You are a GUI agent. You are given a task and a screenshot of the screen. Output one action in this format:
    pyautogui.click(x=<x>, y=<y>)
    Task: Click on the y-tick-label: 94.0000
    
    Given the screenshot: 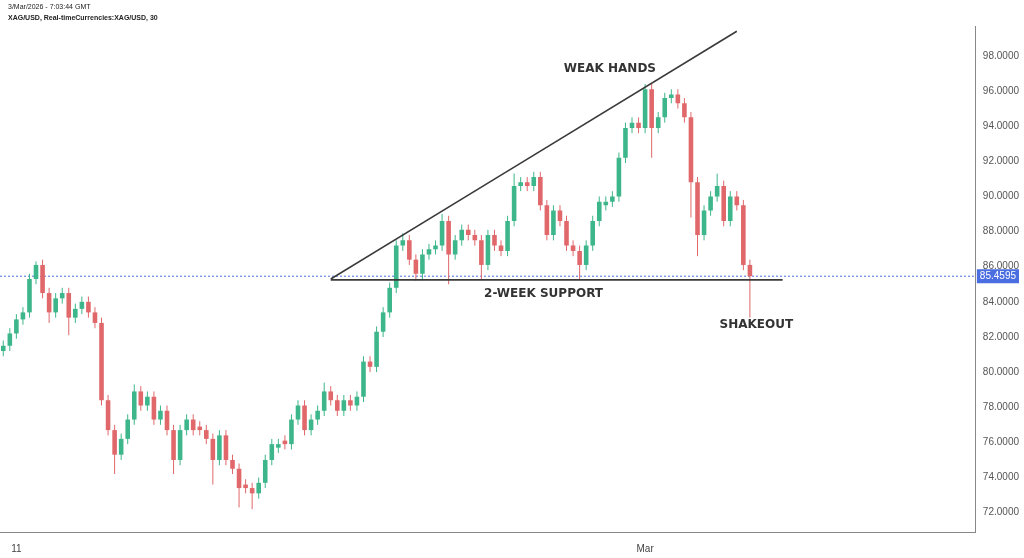 What is the action you would take?
    pyautogui.click(x=1001, y=125)
    